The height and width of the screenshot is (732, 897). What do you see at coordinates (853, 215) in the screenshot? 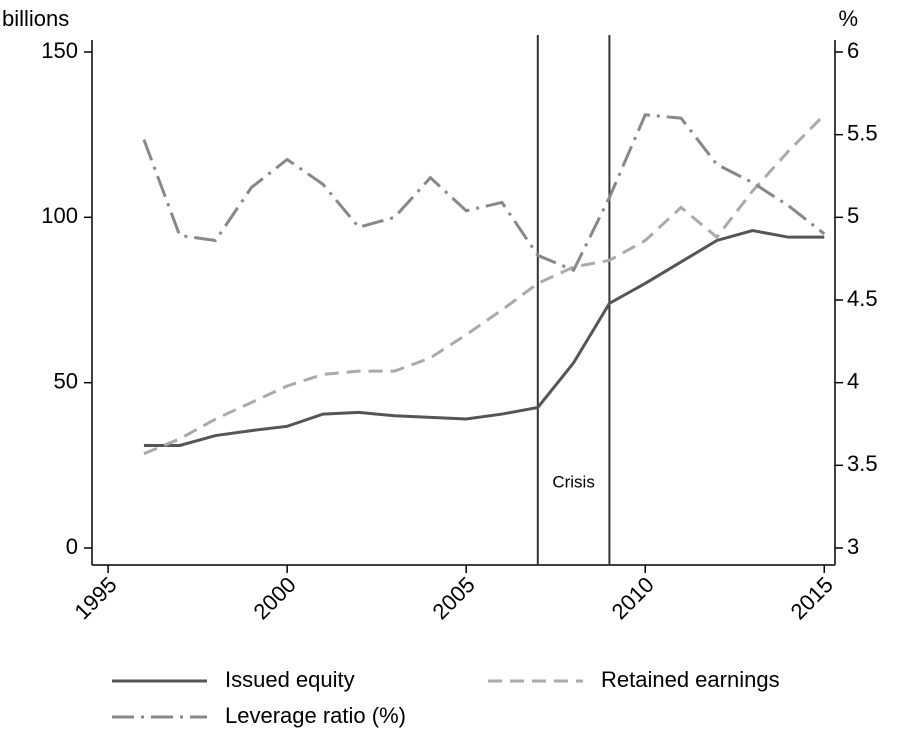
I see `y2-tick-label: 5` at bounding box center [853, 215].